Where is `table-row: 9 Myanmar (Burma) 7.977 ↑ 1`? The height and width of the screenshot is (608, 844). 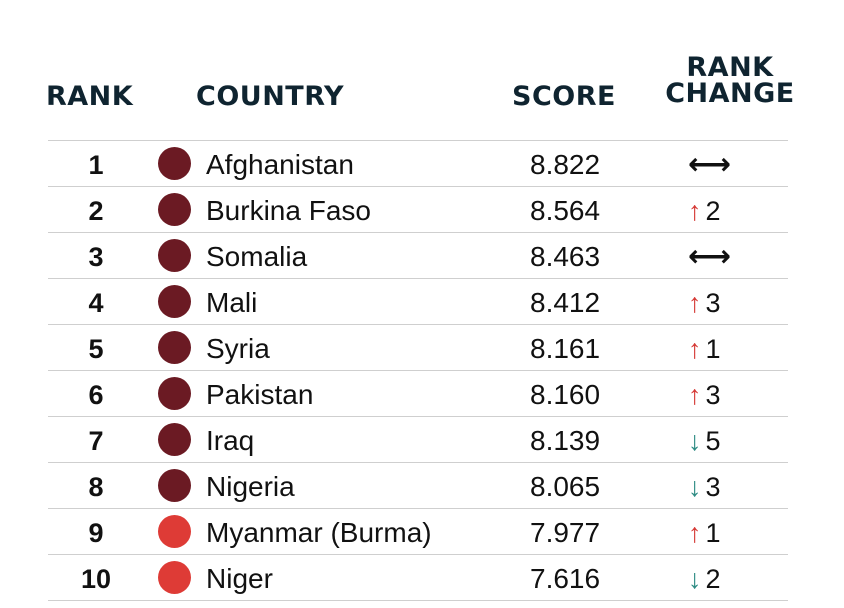 table-row: 9 Myanmar (Burma) 7.977 ↑ 1 is located at coordinates (418, 532).